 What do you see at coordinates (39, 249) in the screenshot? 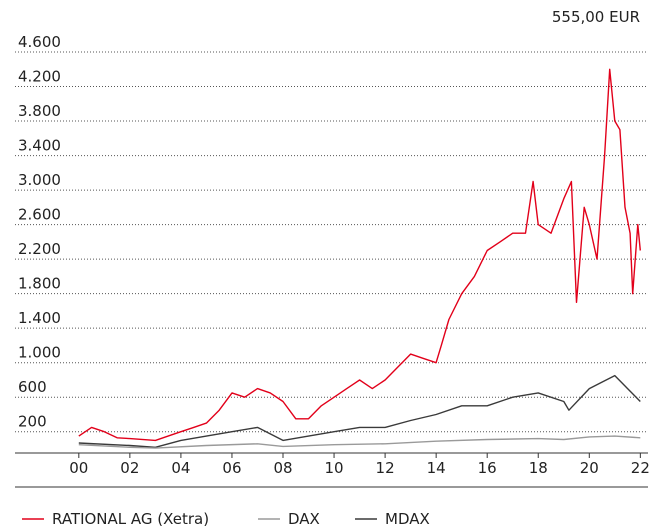
I see `y-tick-label: 2.200` at bounding box center [39, 249].